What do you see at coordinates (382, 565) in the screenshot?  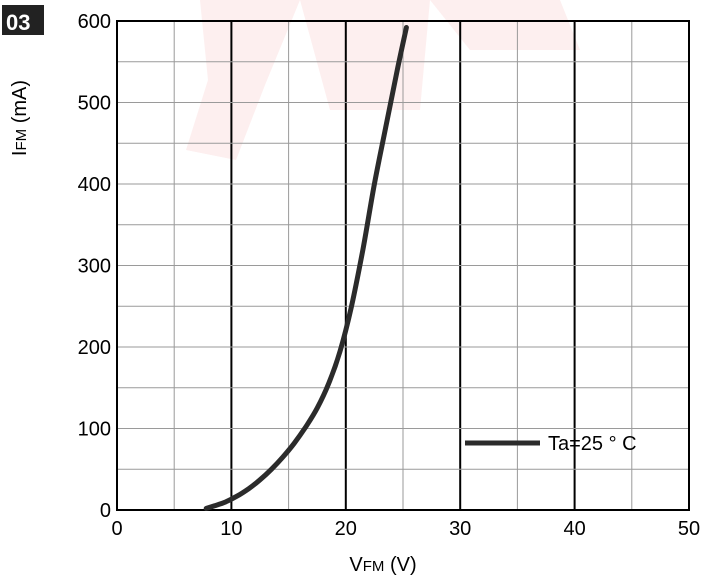 I see `x-axis-title: VFM (V)` at bounding box center [382, 565].